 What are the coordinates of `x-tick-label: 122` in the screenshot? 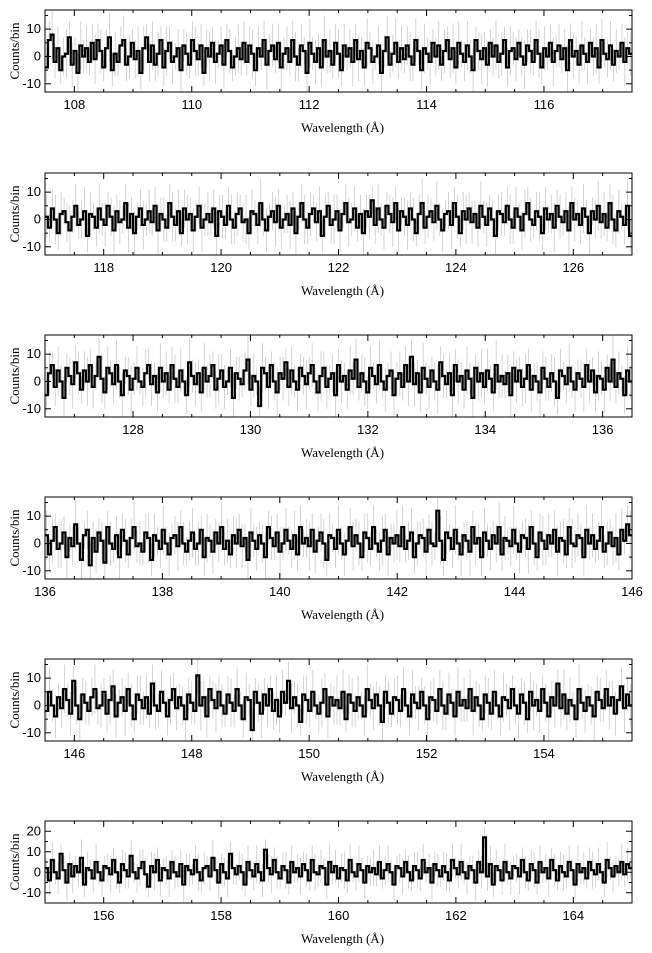 It's located at (339, 267).